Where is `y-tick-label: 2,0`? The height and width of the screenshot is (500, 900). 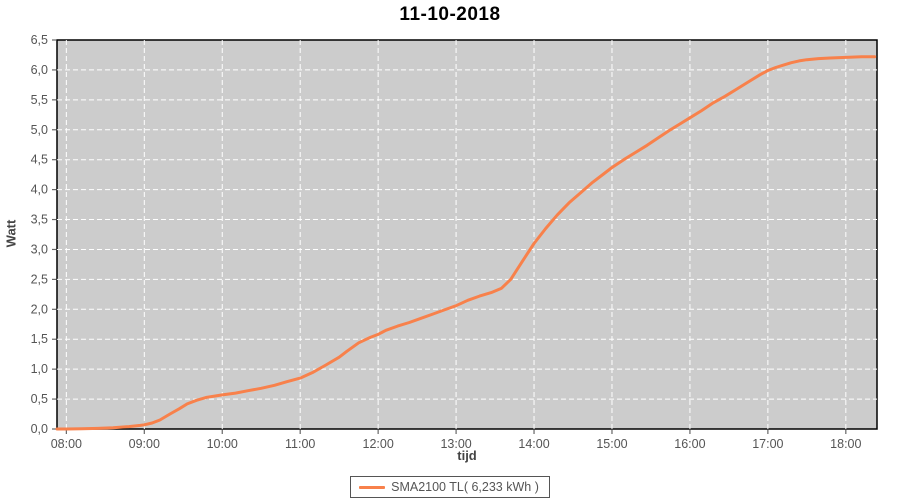
y-tick-label: 2,0 is located at coordinates (39, 309).